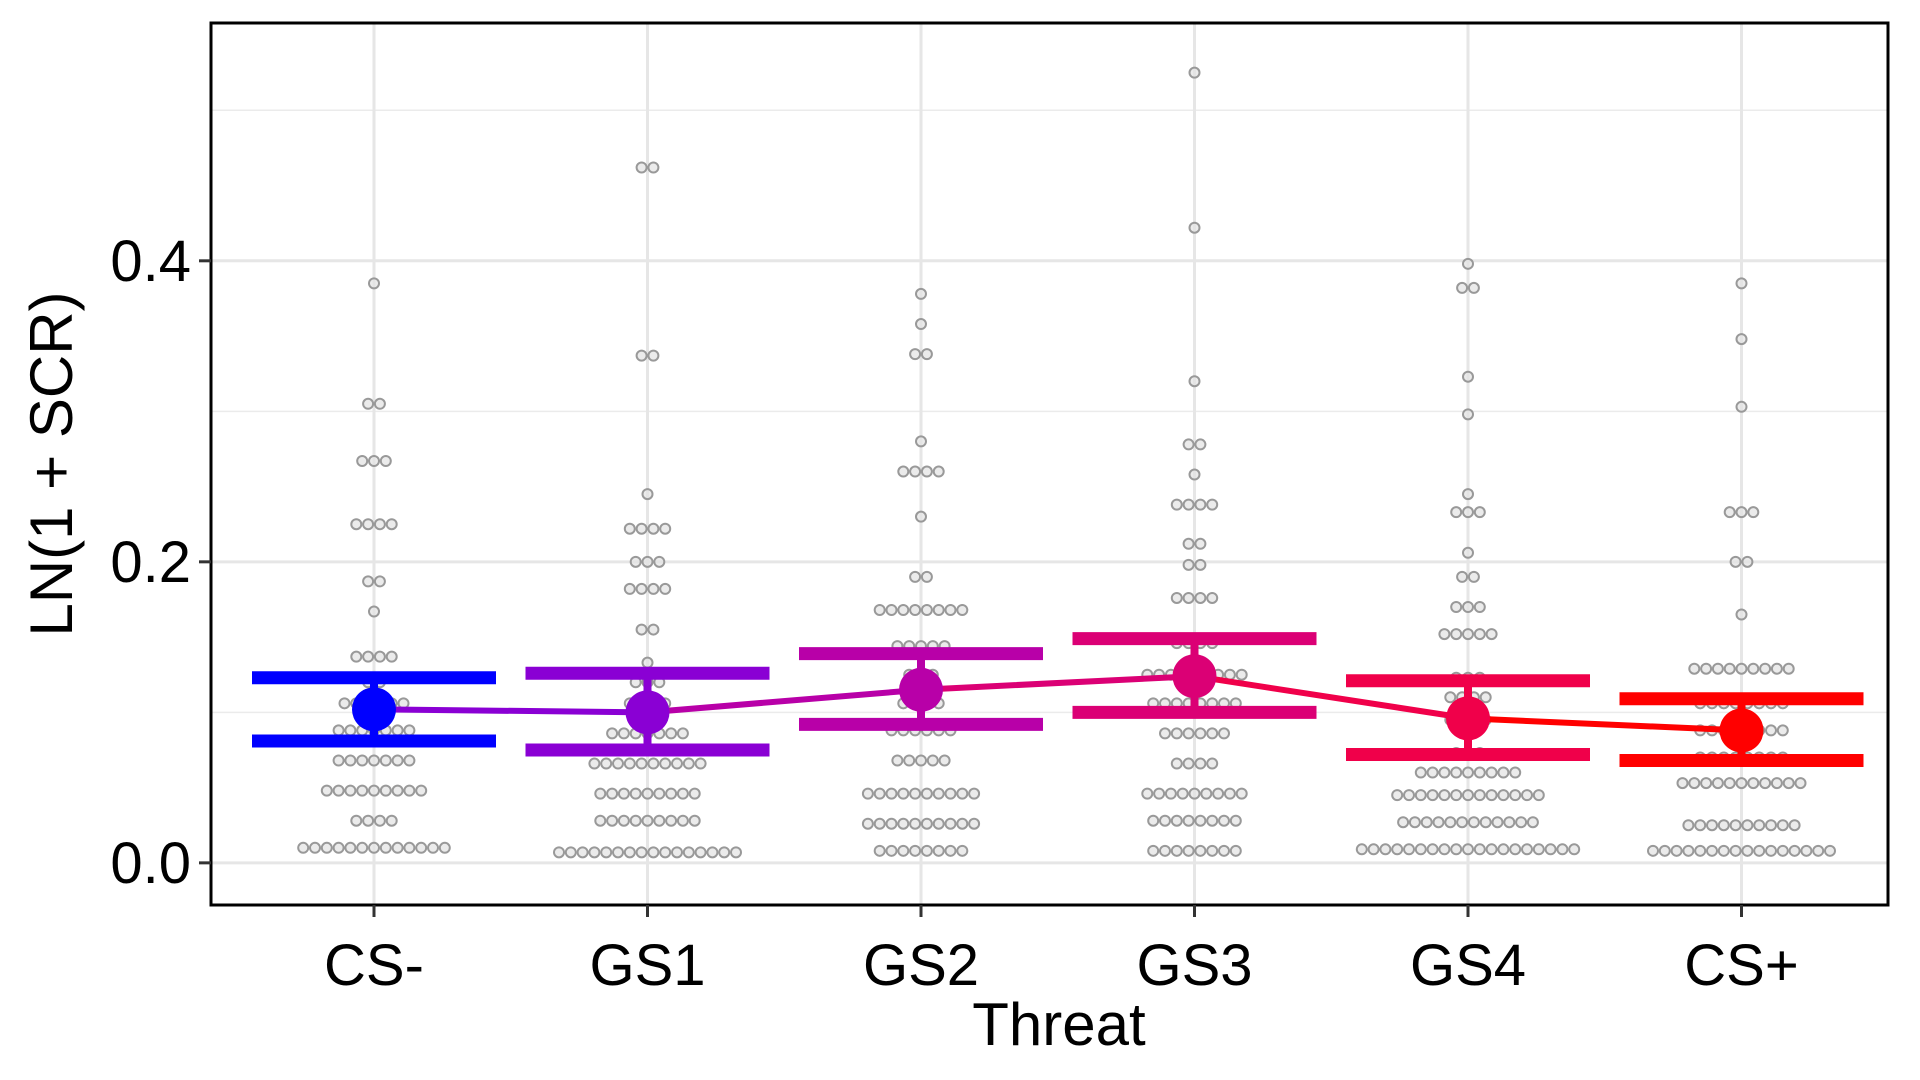 Image resolution: width=1920 pixels, height=1080 pixels. What do you see at coordinates (150, 261) in the screenshot?
I see `y-tick-label: 0.4` at bounding box center [150, 261].